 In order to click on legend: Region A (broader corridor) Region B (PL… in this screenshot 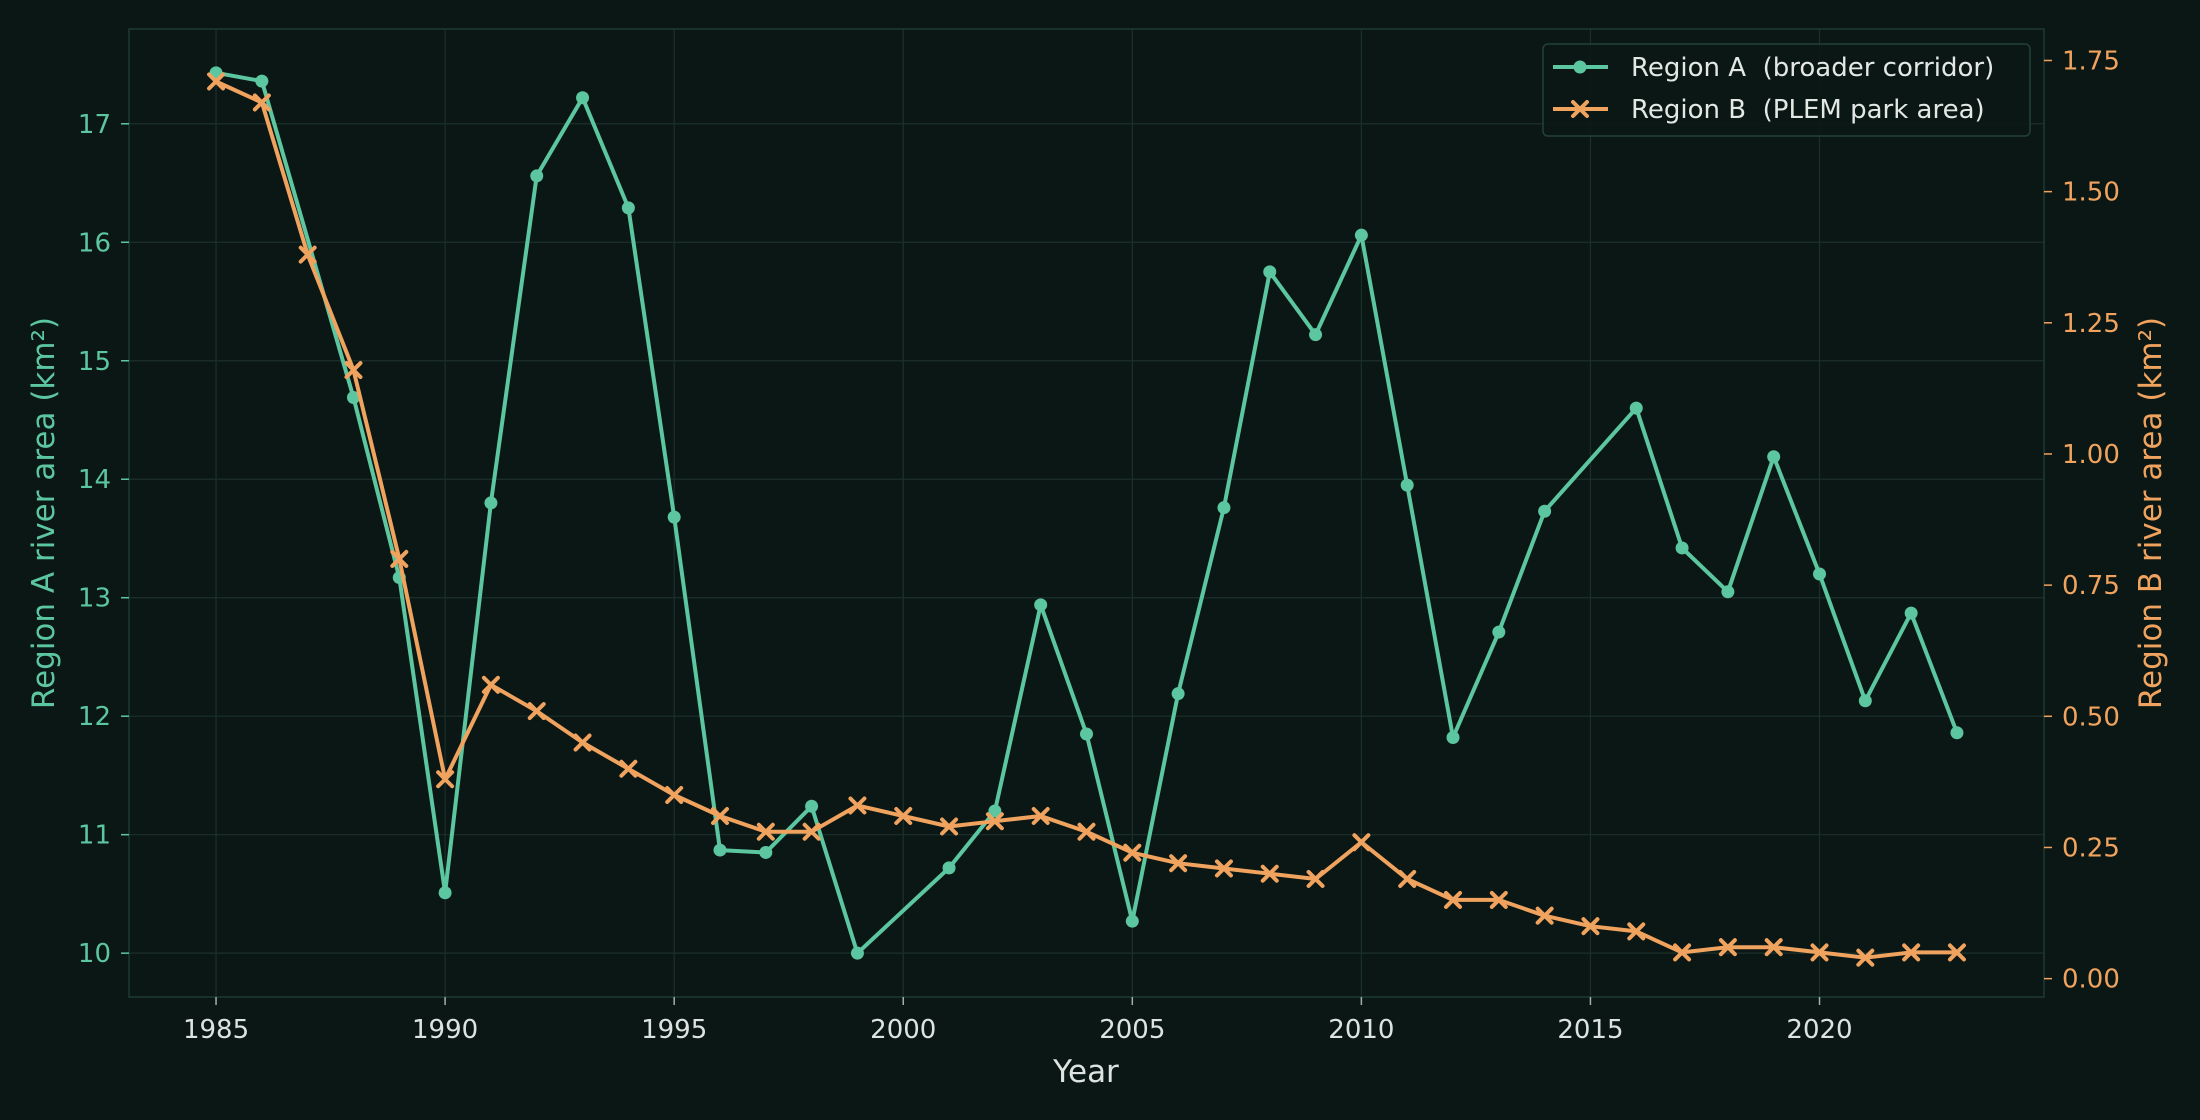, I will do `click(1786, 90)`.